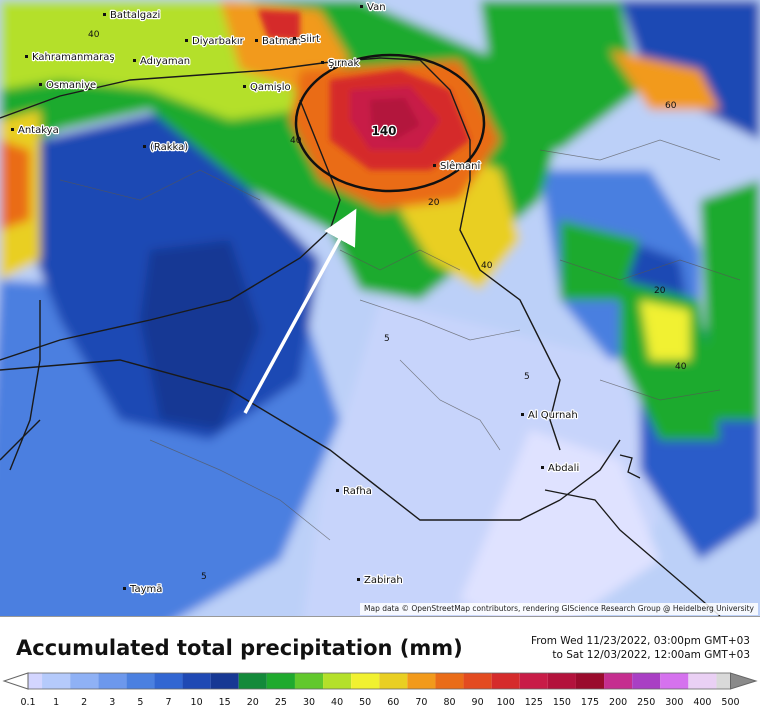 This screenshot has height=717, width=760. Describe the element at coordinates (26, 56) in the screenshot. I see `city-marker-kahramanmaras` at that location.